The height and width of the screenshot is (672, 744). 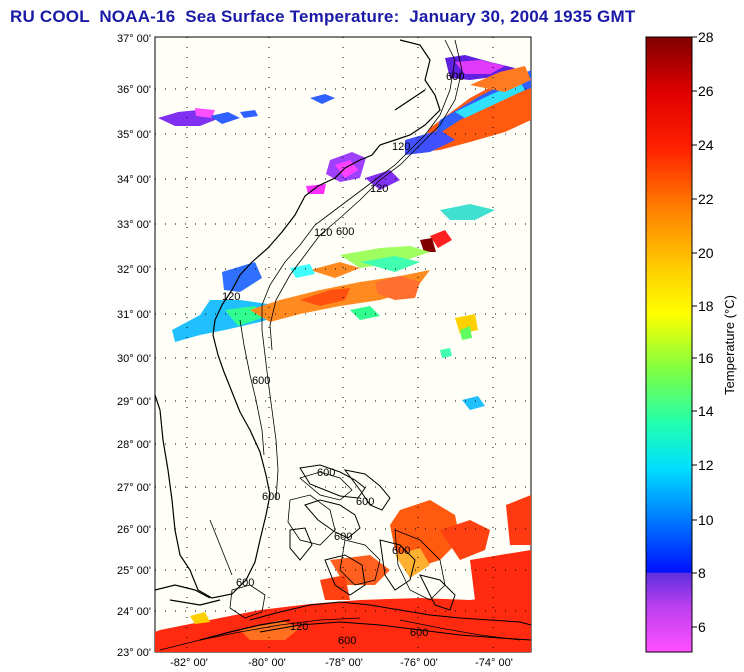 What do you see at coordinates (134, 315) in the screenshot?
I see `lat-label: 31° 00'` at bounding box center [134, 315].